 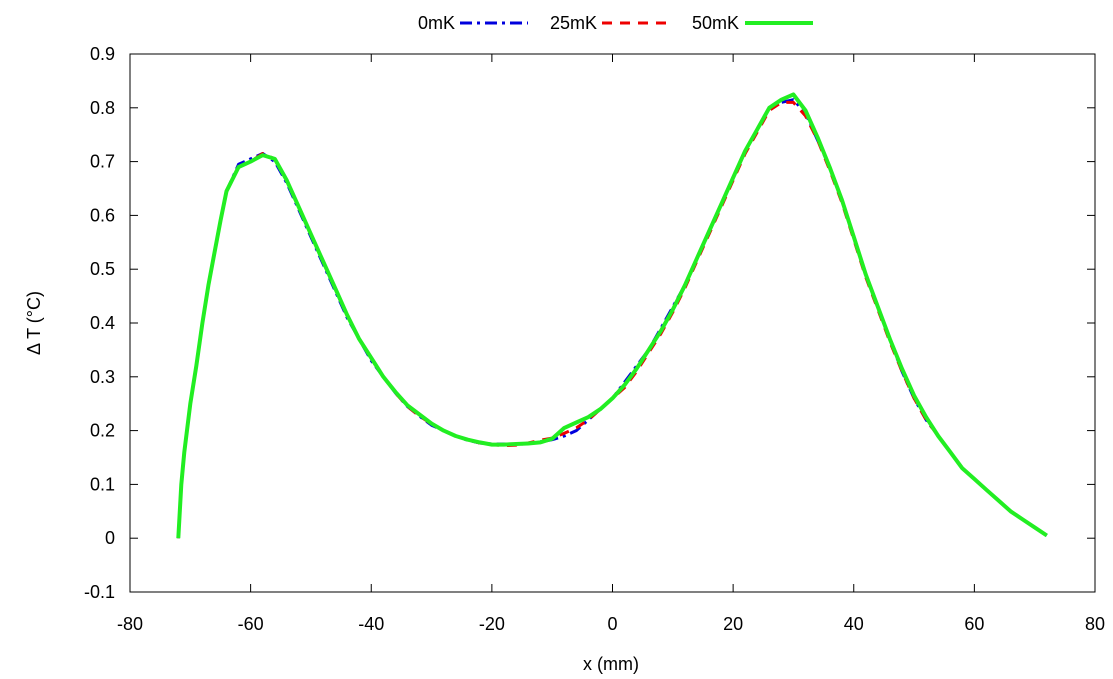 What do you see at coordinates (1095, 624) in the screenshot?
I see `x-tick-label: 80` at bounding box center [1095, 624].